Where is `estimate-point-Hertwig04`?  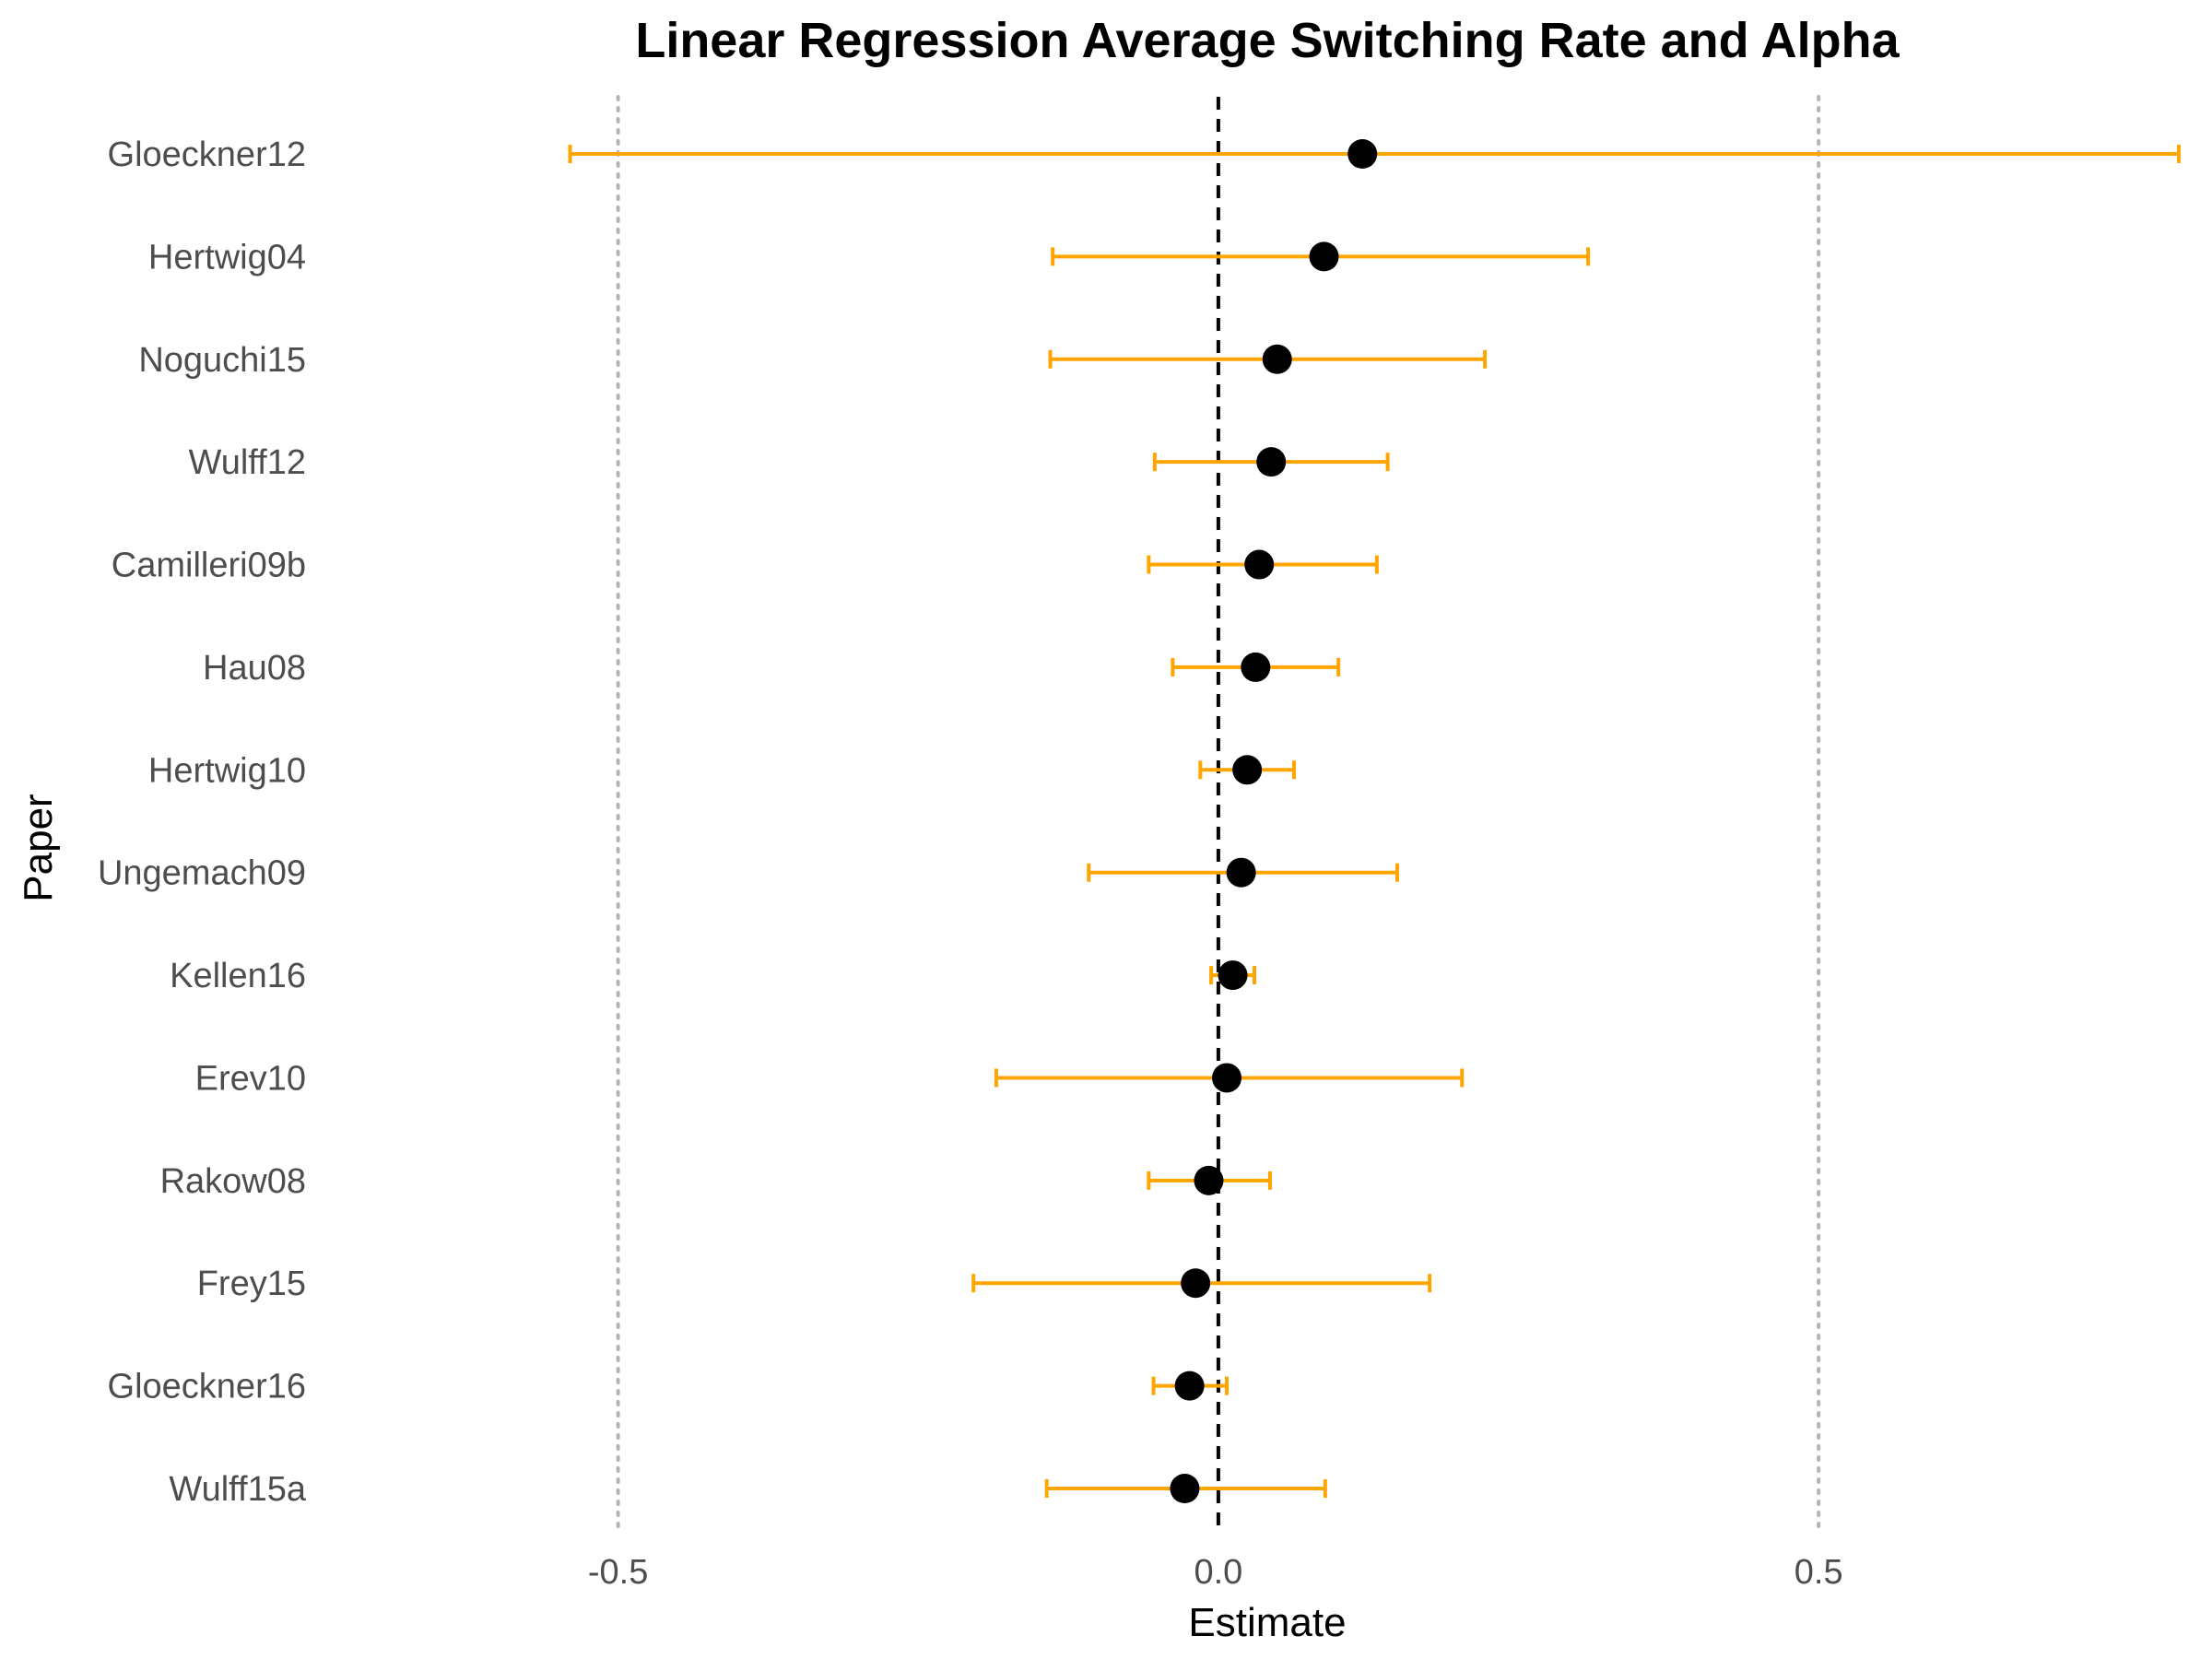 estimate-point-Hertwig04 is located at coordinates (1324, 256).